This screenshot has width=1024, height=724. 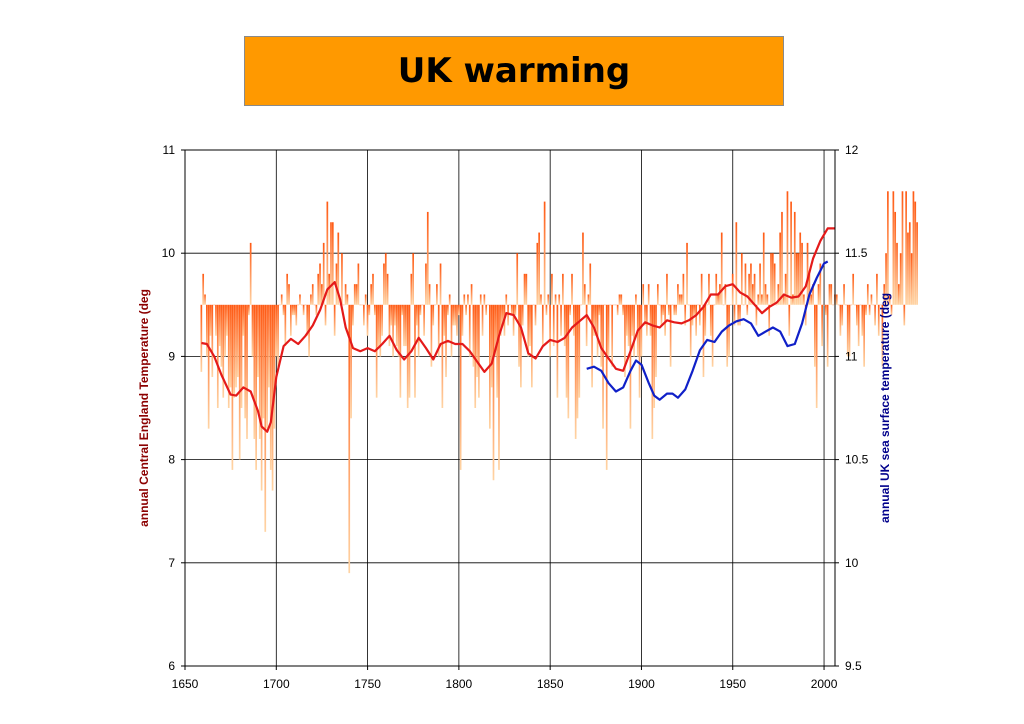 I want to click on bar-1906, so click(x=652, y=371).